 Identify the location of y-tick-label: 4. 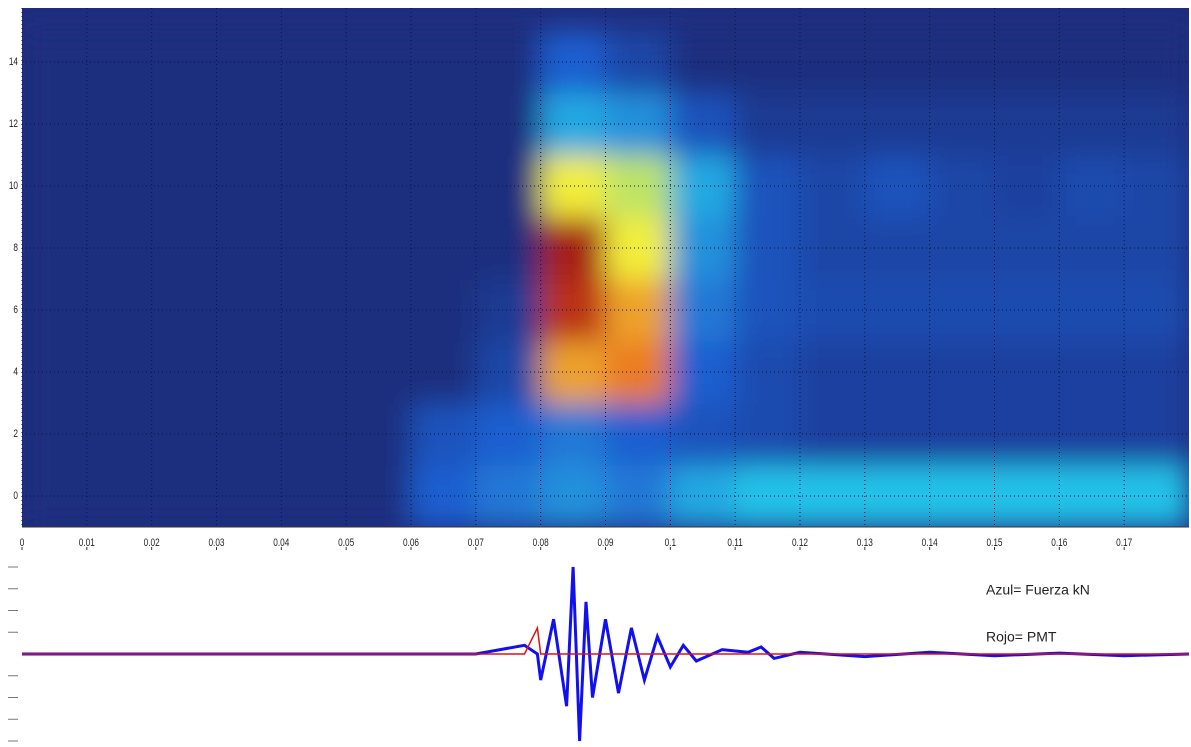
(15, 372).